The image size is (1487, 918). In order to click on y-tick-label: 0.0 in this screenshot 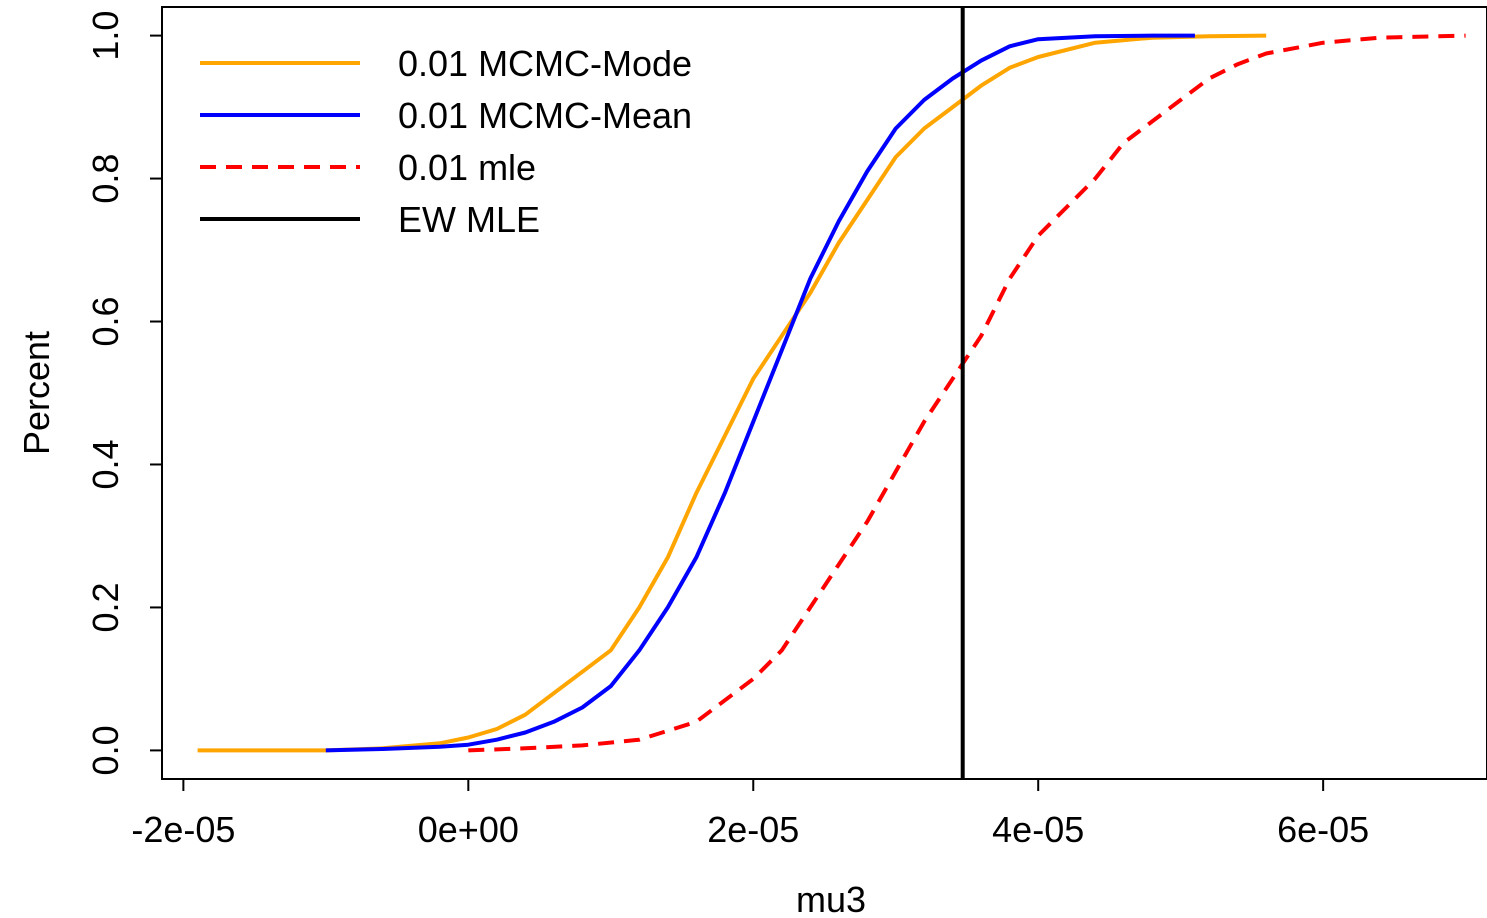, I will do `click(105, 750)`.